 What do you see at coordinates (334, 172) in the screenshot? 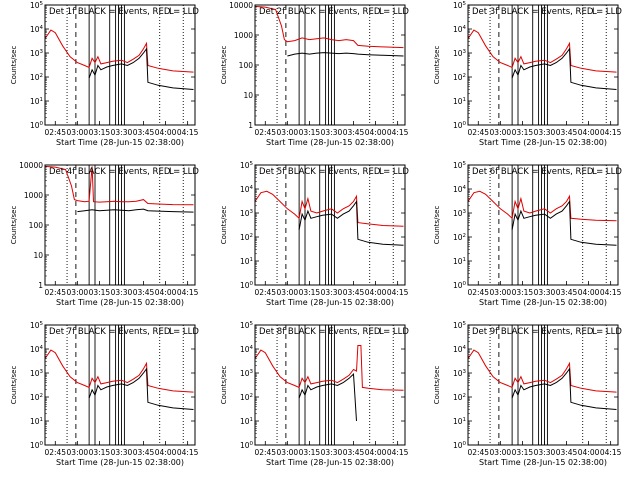
I see `panel-title: Det 5f BLACK = Events, RED = LLD` at bounding box center [334, 172].